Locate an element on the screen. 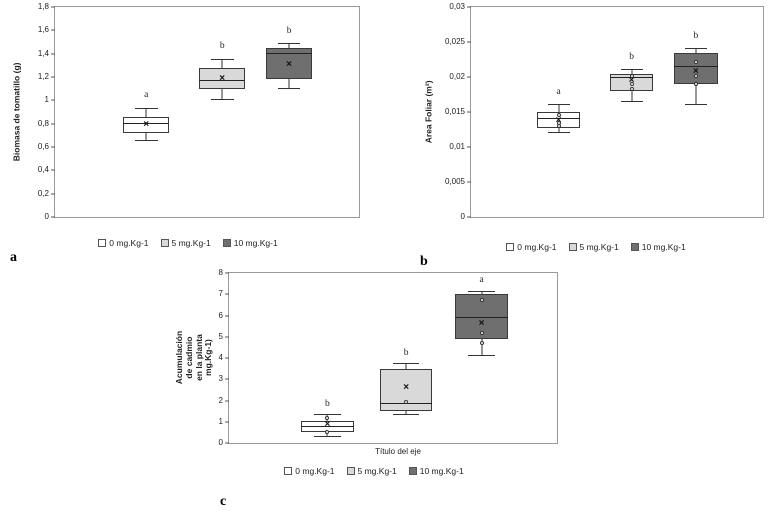 Image resolution: width=780 pixels, height=512 pixels. y-tick-label: 6 is located at coordinates (220, 315).